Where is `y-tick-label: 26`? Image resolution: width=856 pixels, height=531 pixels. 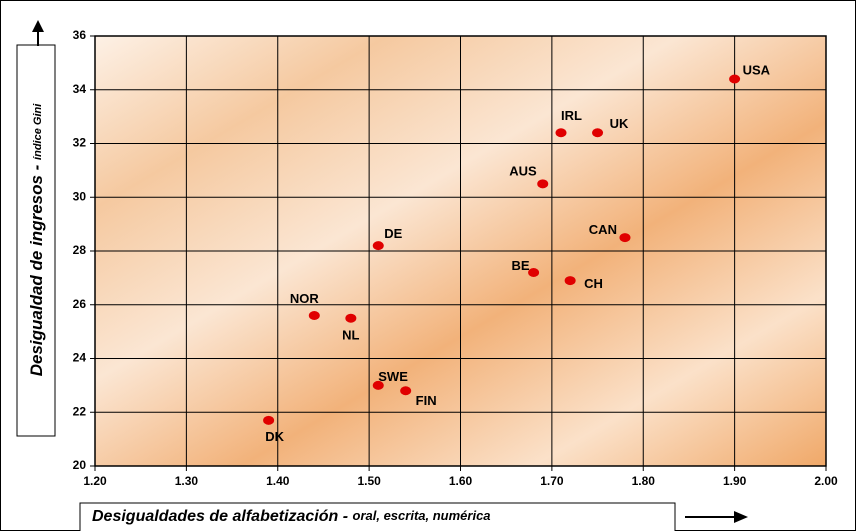 y-tick-label: 26 is located at coordinates (80, 304).